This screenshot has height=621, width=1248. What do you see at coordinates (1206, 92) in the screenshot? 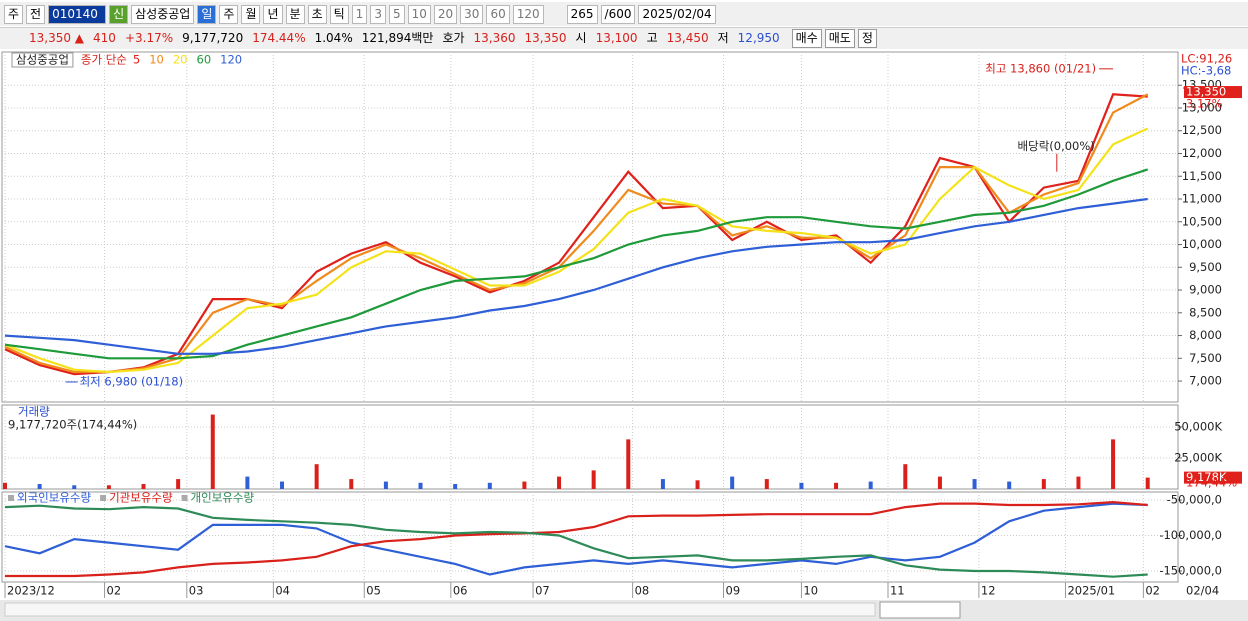
I see `last-value-label: 13,350` at bounding box center [1206, 92].